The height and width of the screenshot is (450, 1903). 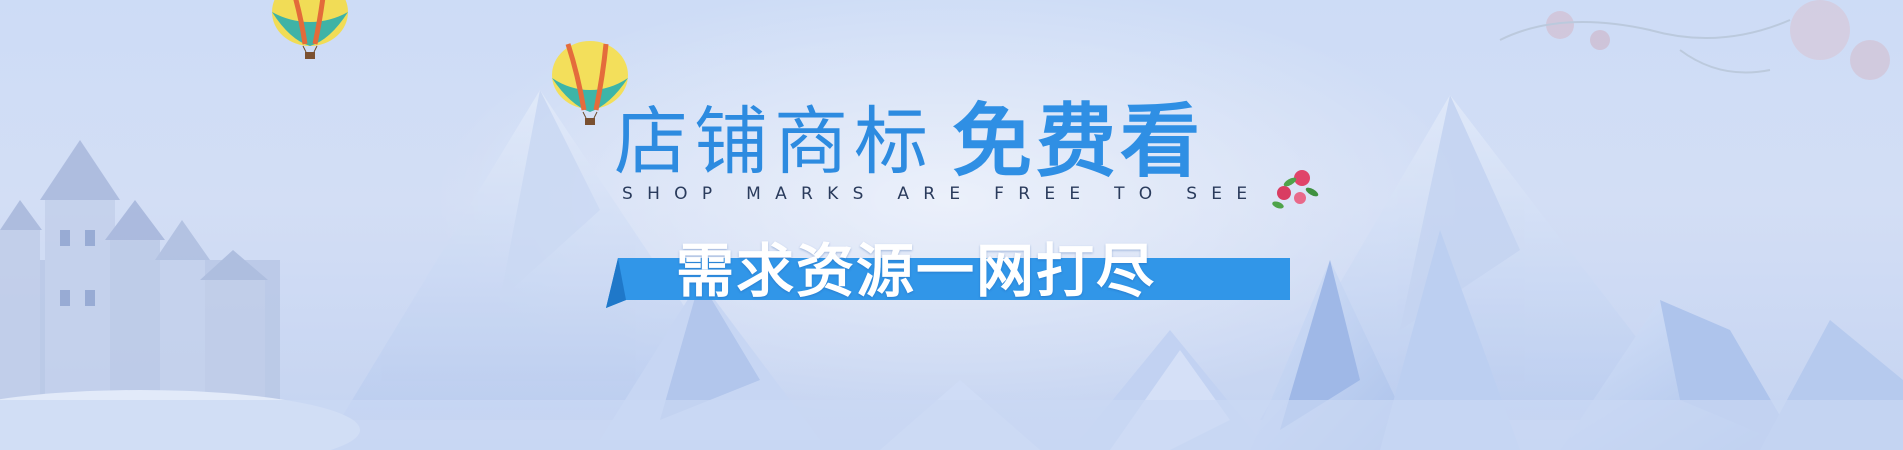 What do you see at coordinates (1694, 40) in the screenshot?
I see `flower-decoration` at bounding box center [1694, 40].